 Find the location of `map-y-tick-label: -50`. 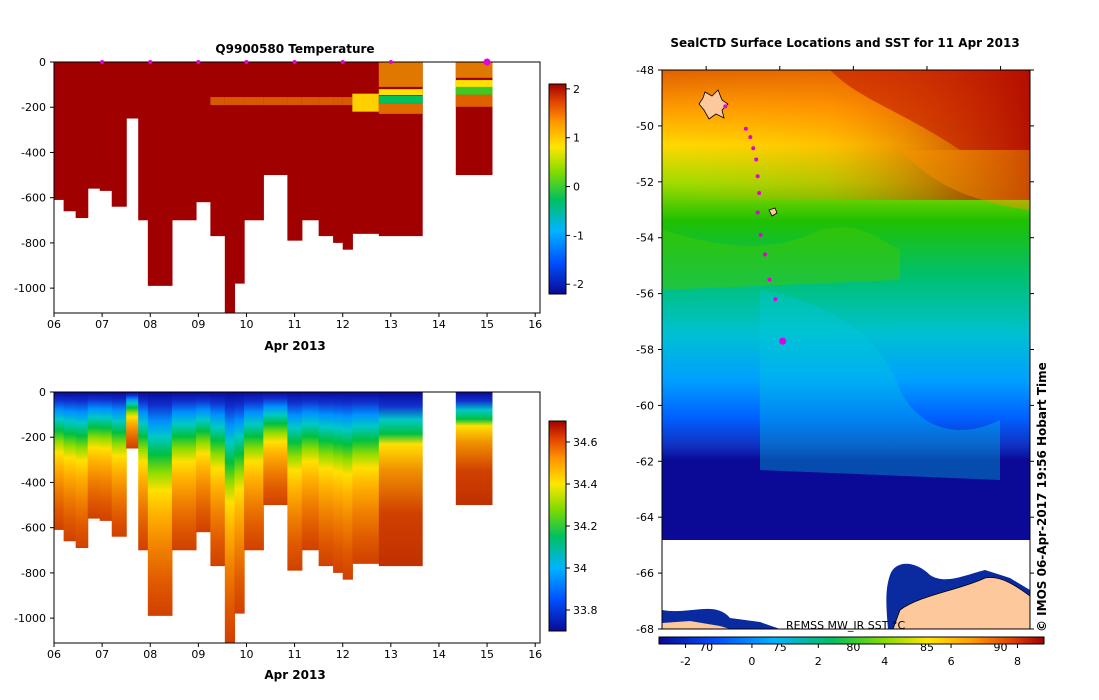

map-y-tick-label: -50 is located at coordinates (645, 126).